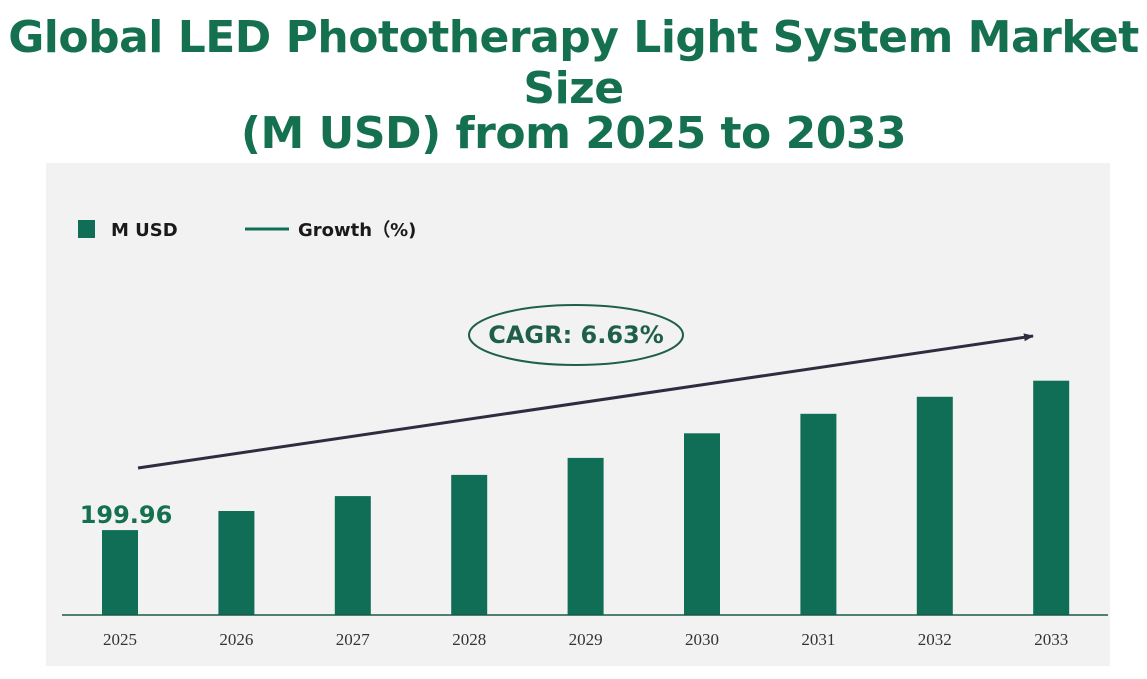 The width and height of the screenshot is (1147, 679). I want to click on data-label-2025: 199.96, so click(126, 515).